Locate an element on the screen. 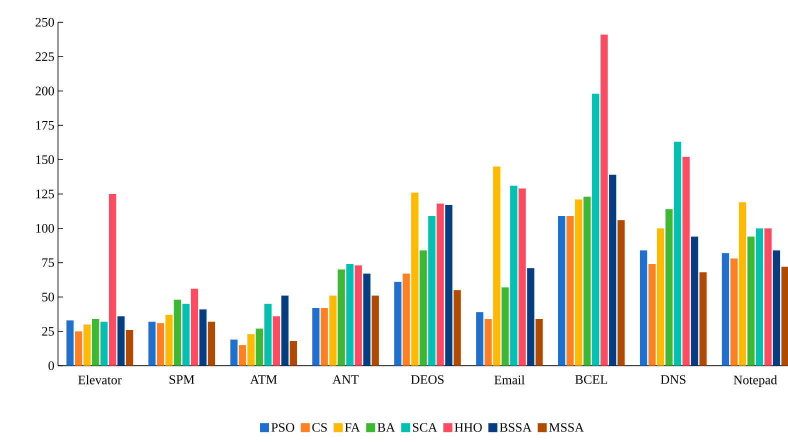  y-tick-label: 250 is located at coordinates (45, 22).